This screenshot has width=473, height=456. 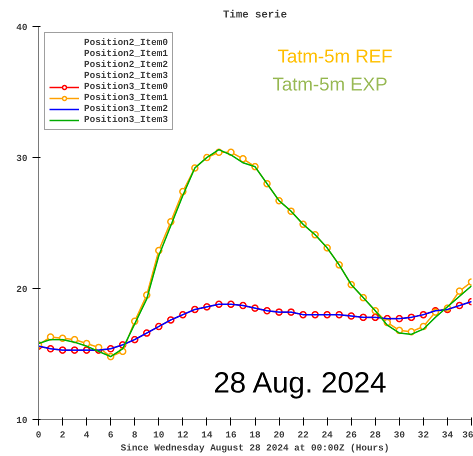 What do you see at coordinates (126, 108) in the screenshot?
I see `legend-label: Position3_Item2` at bounding box center [126, 108].